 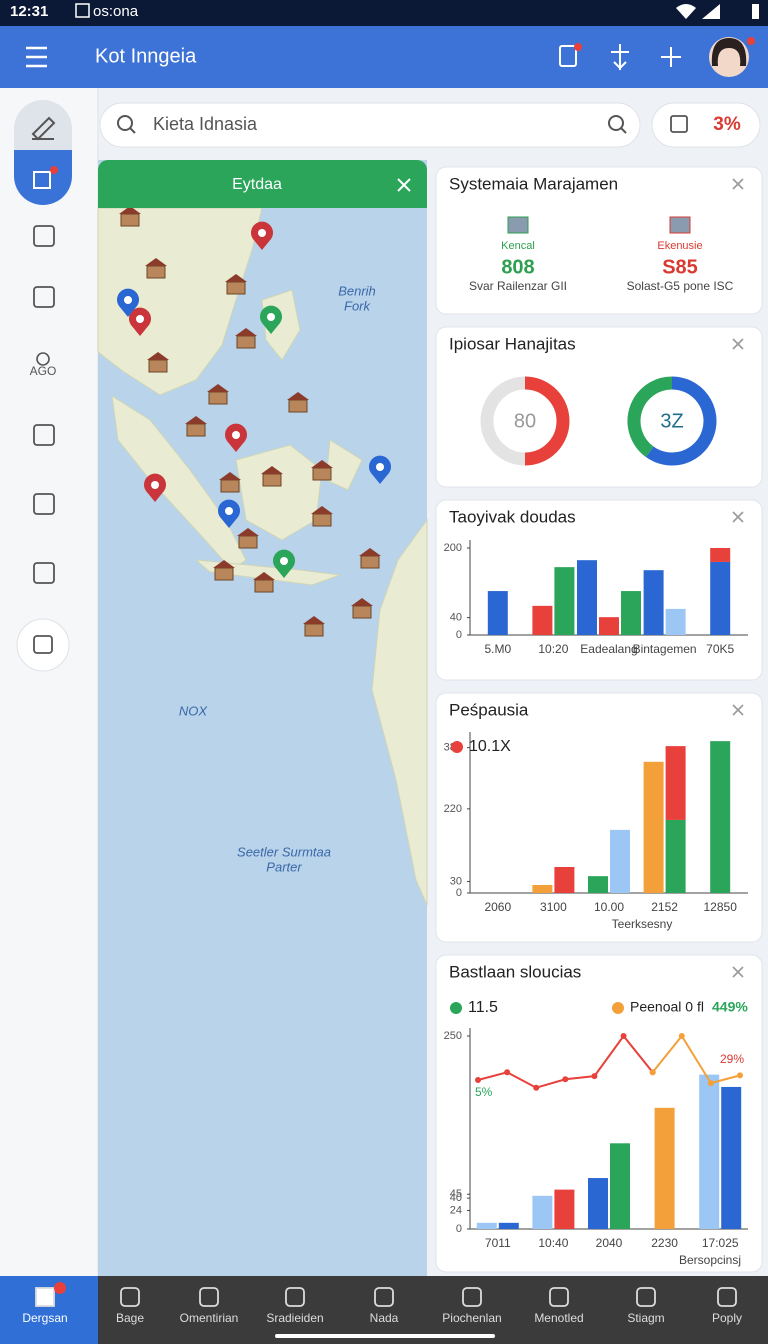 What do you see at coordinates (517, 267) in the screenshot?
I see `stat-value: 808` at bounding box center [517, 267].